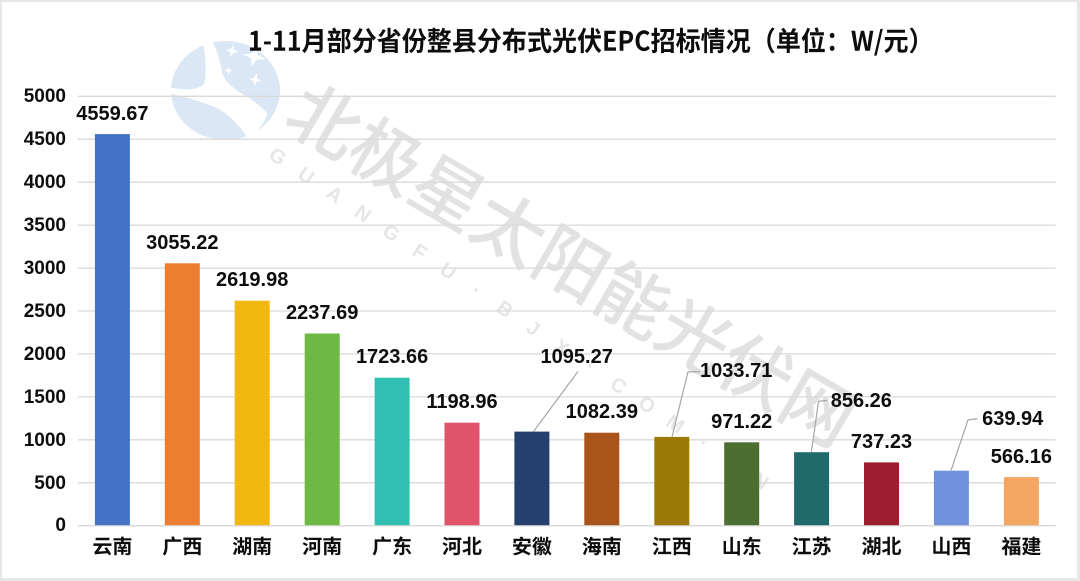 This screenshot has width=1080, height=581. What do you see at coordinates (504, 310) in the screenshot?
I see `svg-text: B` at bounding box center [504, 310].